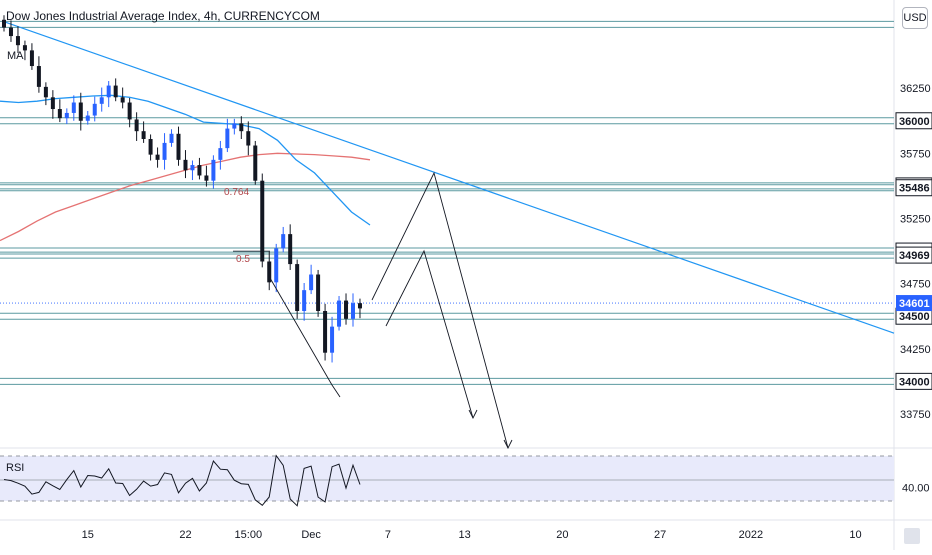  What do you see at coordinates (916, 488) in the screenshot?
I see `rsi-level-label: 40.00` at bounding box center [916, 488].